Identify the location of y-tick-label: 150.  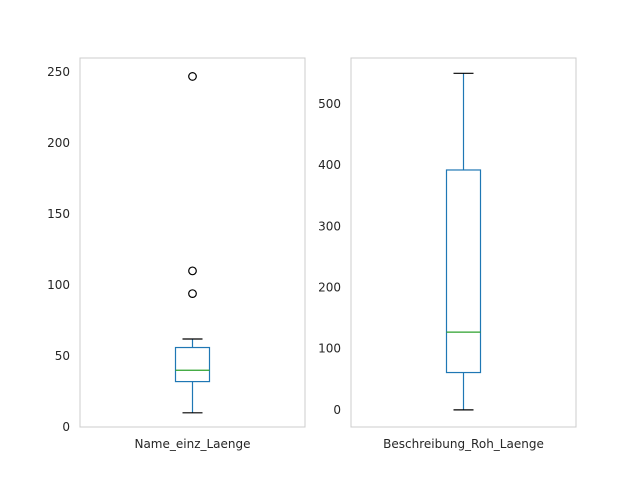
(58, 214).